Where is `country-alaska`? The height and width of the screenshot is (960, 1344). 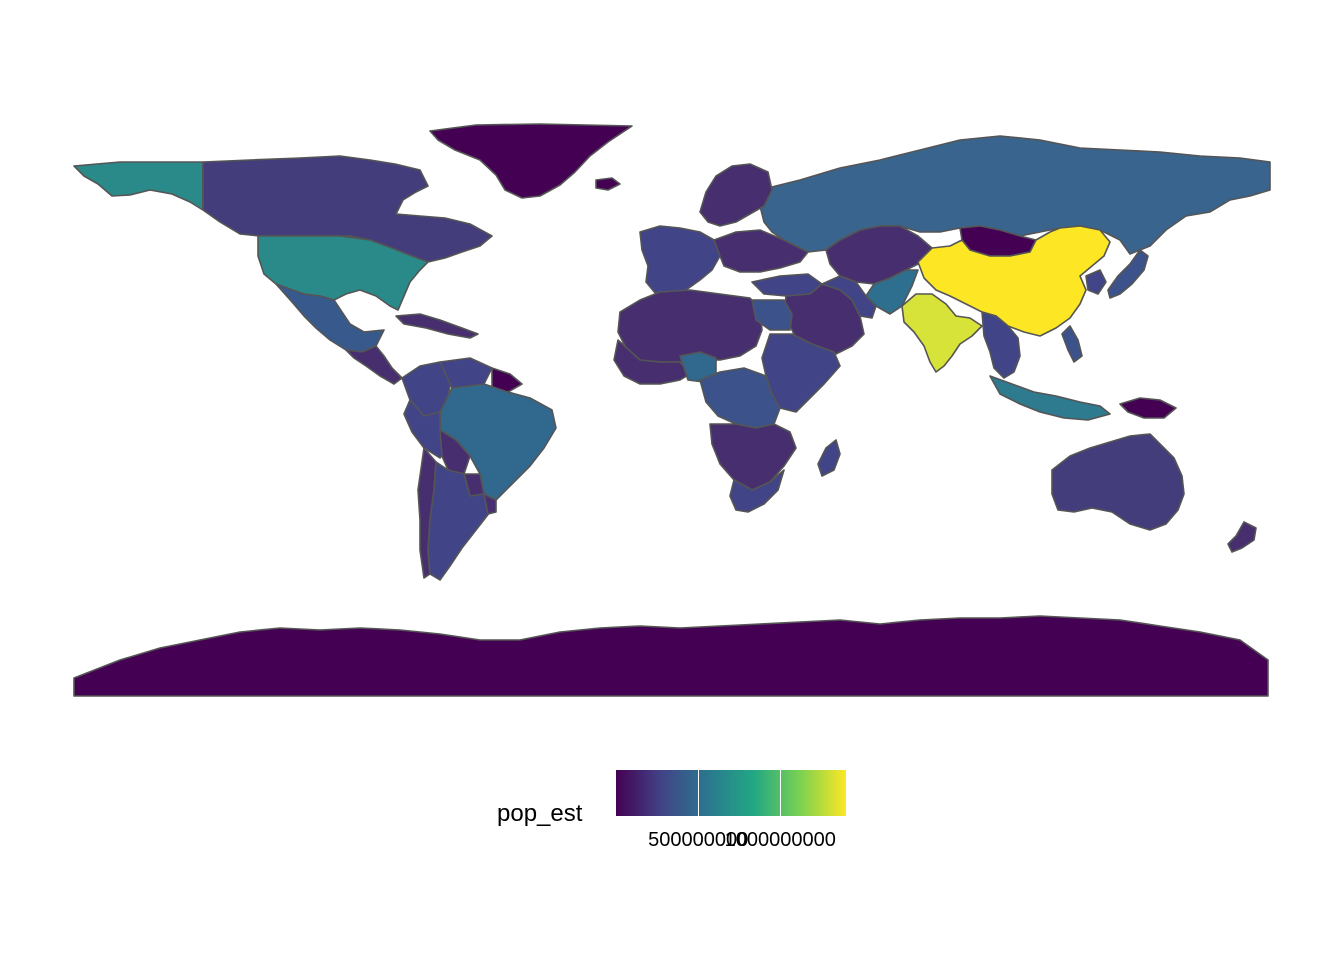
country-alaska is located at coordinates (138, 186).